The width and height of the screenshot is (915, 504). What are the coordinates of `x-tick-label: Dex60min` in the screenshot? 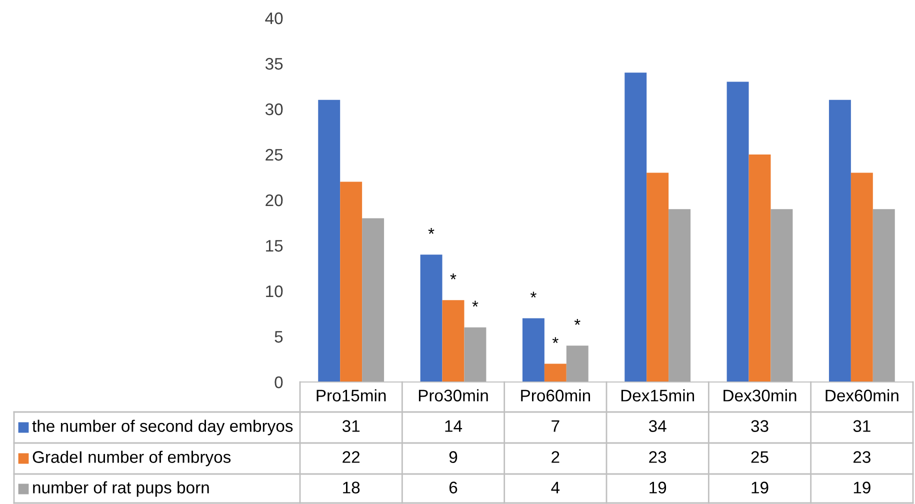 It's located at (862, 395).